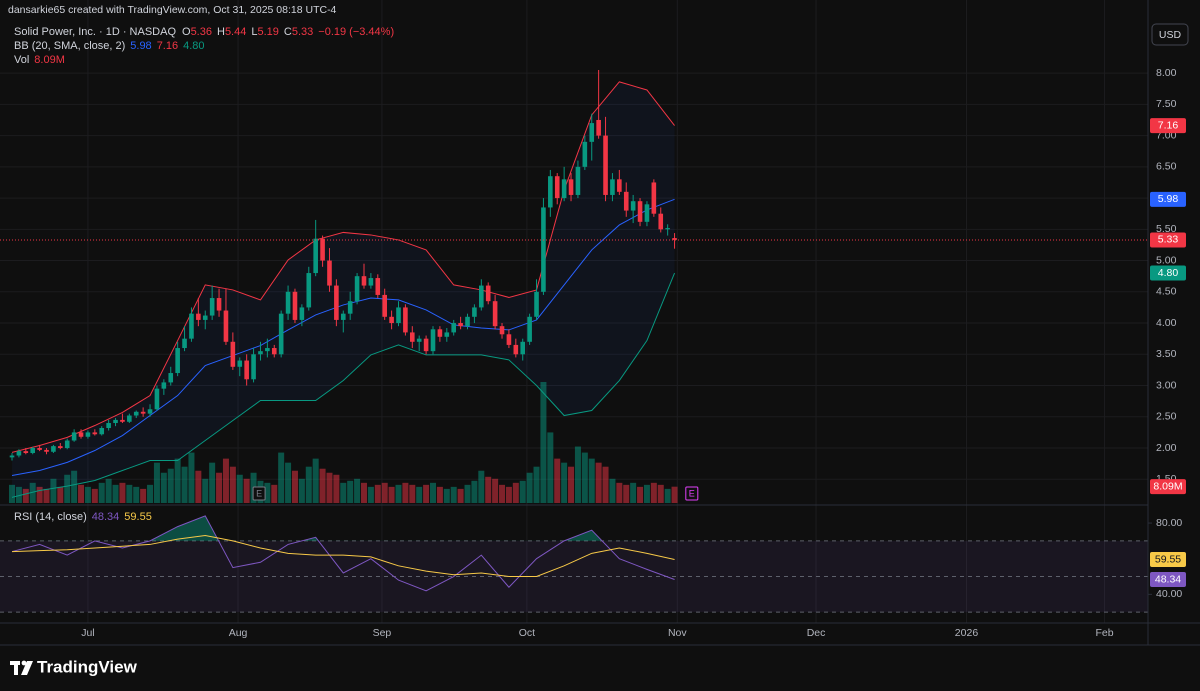  I want to click on currency-button, so click(1170, 34).